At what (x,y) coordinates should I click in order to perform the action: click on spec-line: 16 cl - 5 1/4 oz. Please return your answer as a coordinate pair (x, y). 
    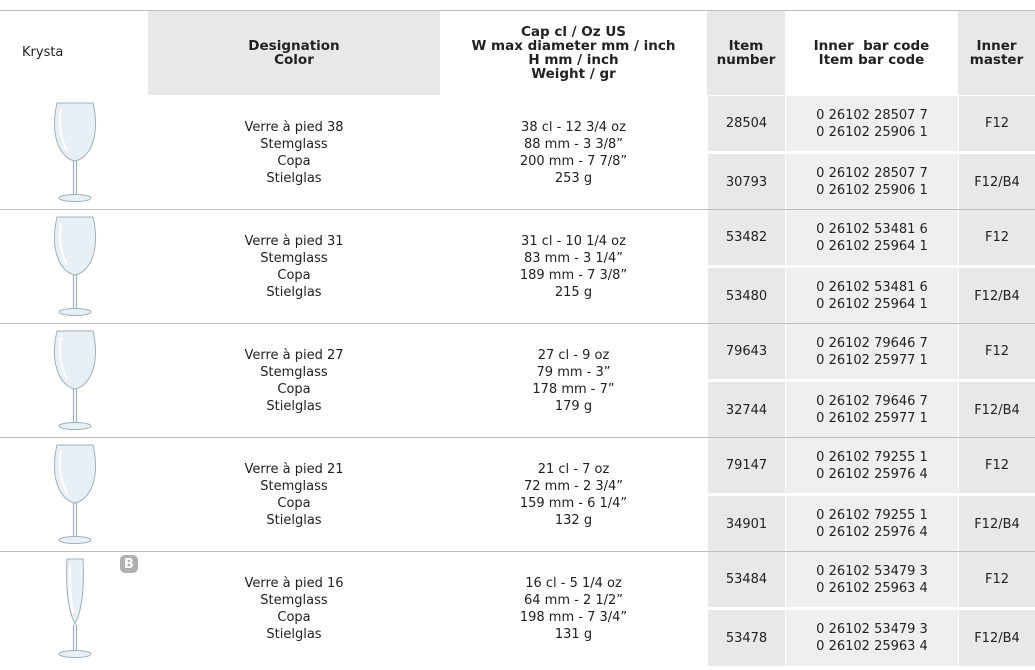
    Looking at the image, I should click on (573, 583).